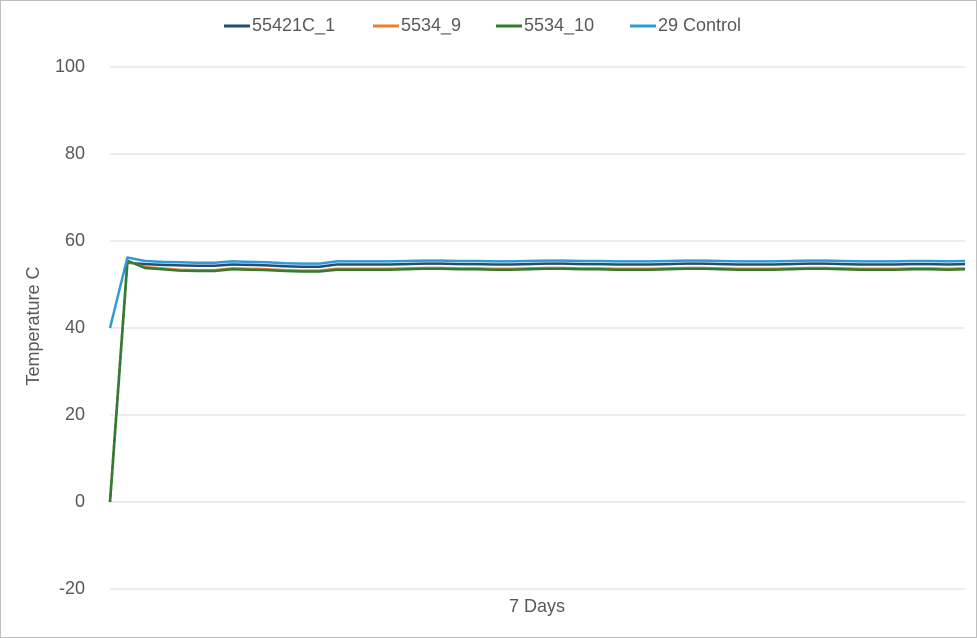 The width and height of the screenshot is (977, 638). Describe the element at coordinates (70, 66) in the screenshot. I see `y-tick-label: 100` at that location.